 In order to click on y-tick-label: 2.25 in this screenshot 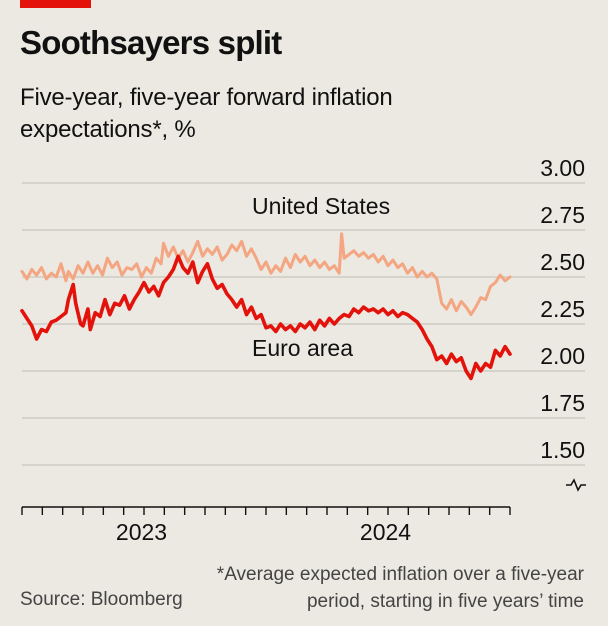, I will do `click(562, 309)`.